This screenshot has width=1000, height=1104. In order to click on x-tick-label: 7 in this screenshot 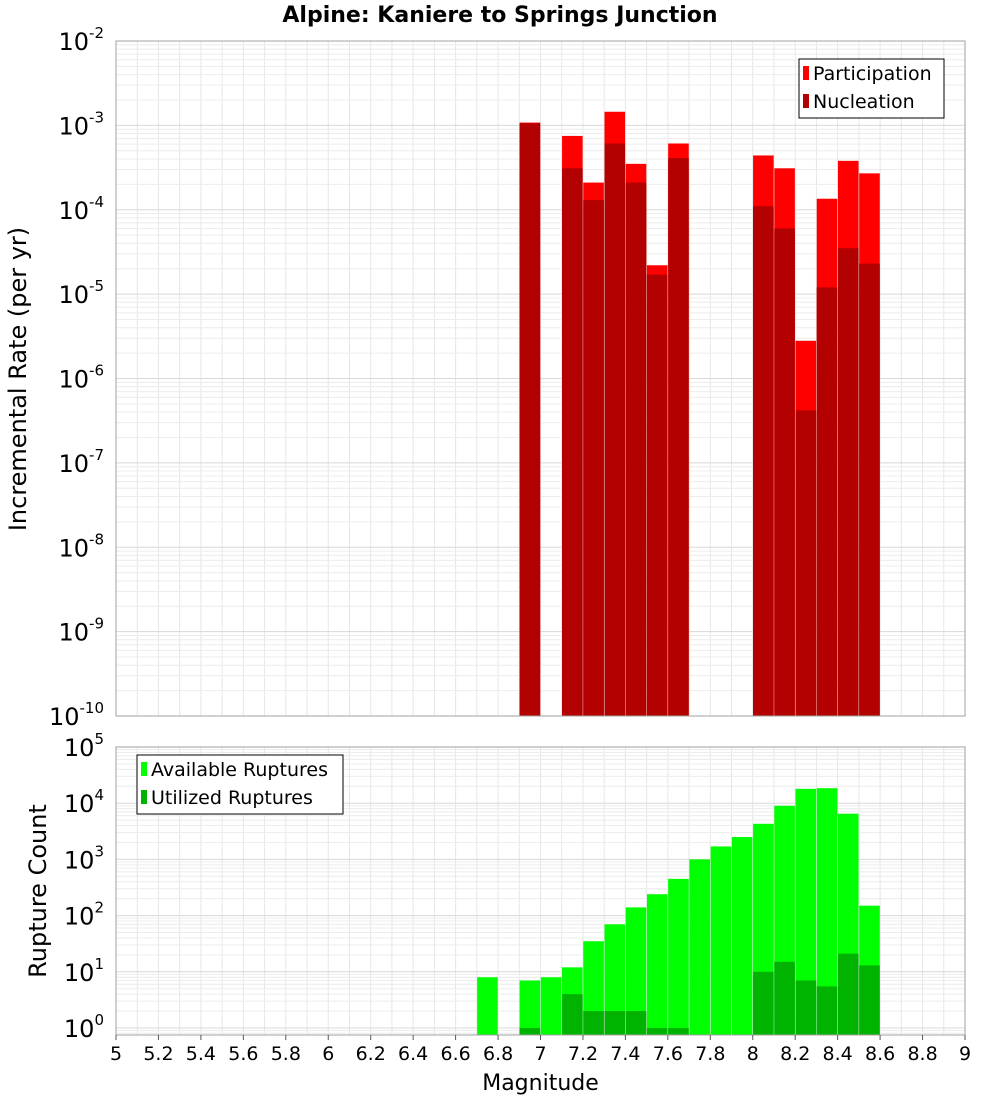, I will do `click(540, 1054)`.